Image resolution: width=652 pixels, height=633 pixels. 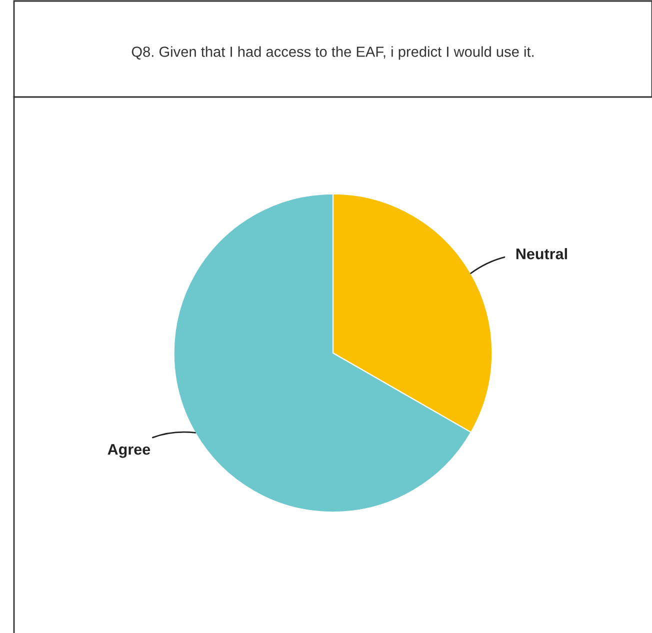 What do you see at coordinates (129, 451) in the screenshot?
I see `slice-label: Agree` at bounding box center [129, 451].